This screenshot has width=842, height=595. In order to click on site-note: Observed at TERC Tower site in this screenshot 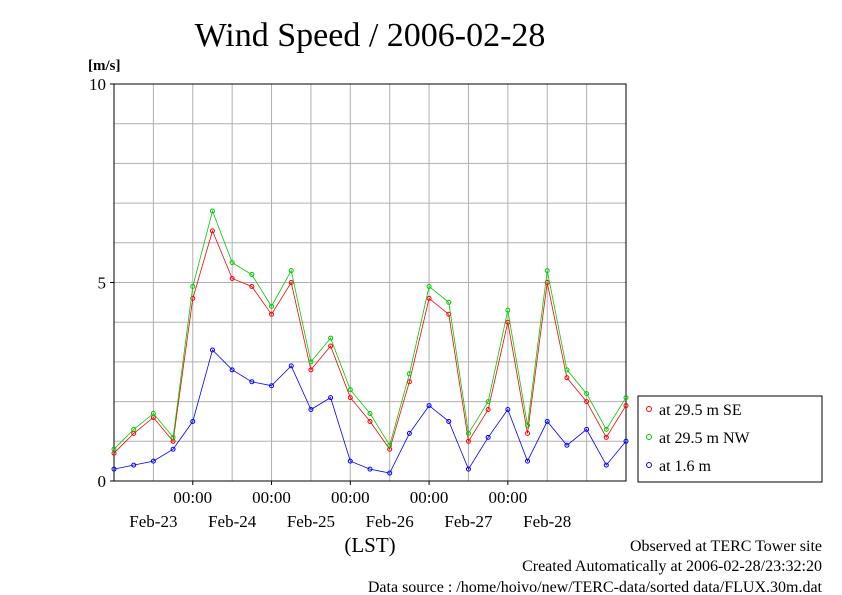, I will do `click(726, 546)`.